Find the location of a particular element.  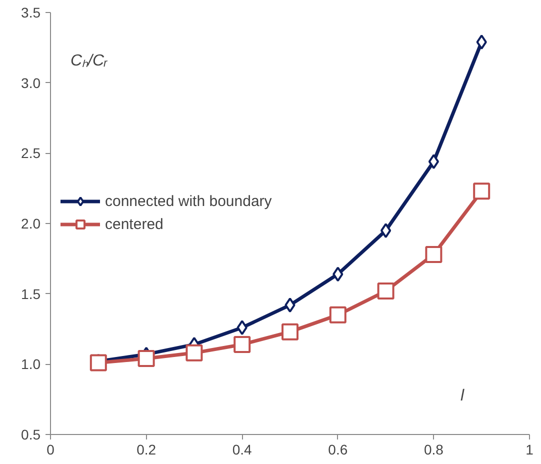

x-tick-label: 0.8 is located at coordinates (434, 450).